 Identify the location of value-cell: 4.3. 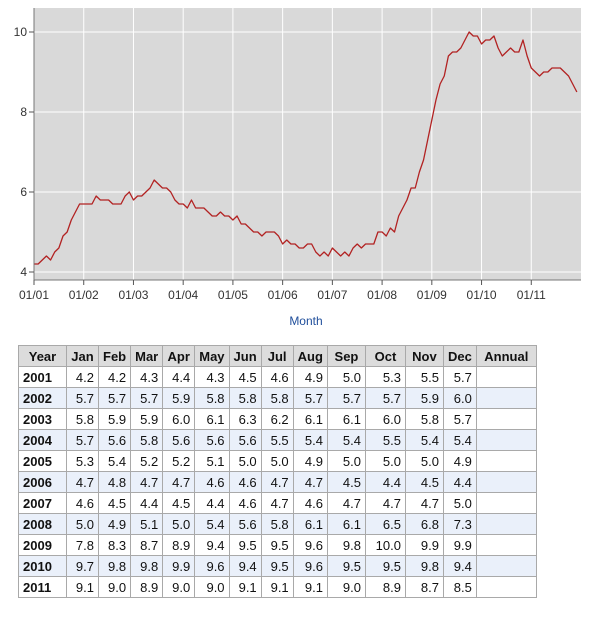
(212, 377).